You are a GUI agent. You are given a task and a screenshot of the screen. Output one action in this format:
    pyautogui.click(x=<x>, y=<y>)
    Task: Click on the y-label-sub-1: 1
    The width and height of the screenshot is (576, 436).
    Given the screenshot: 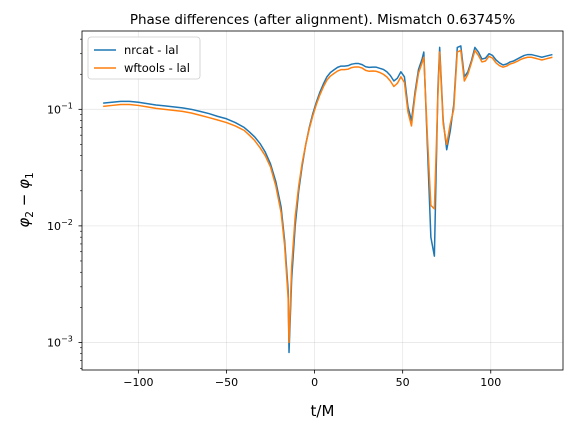 What is the action you would take?
    pyautogui.click(x=30, y=175)
    